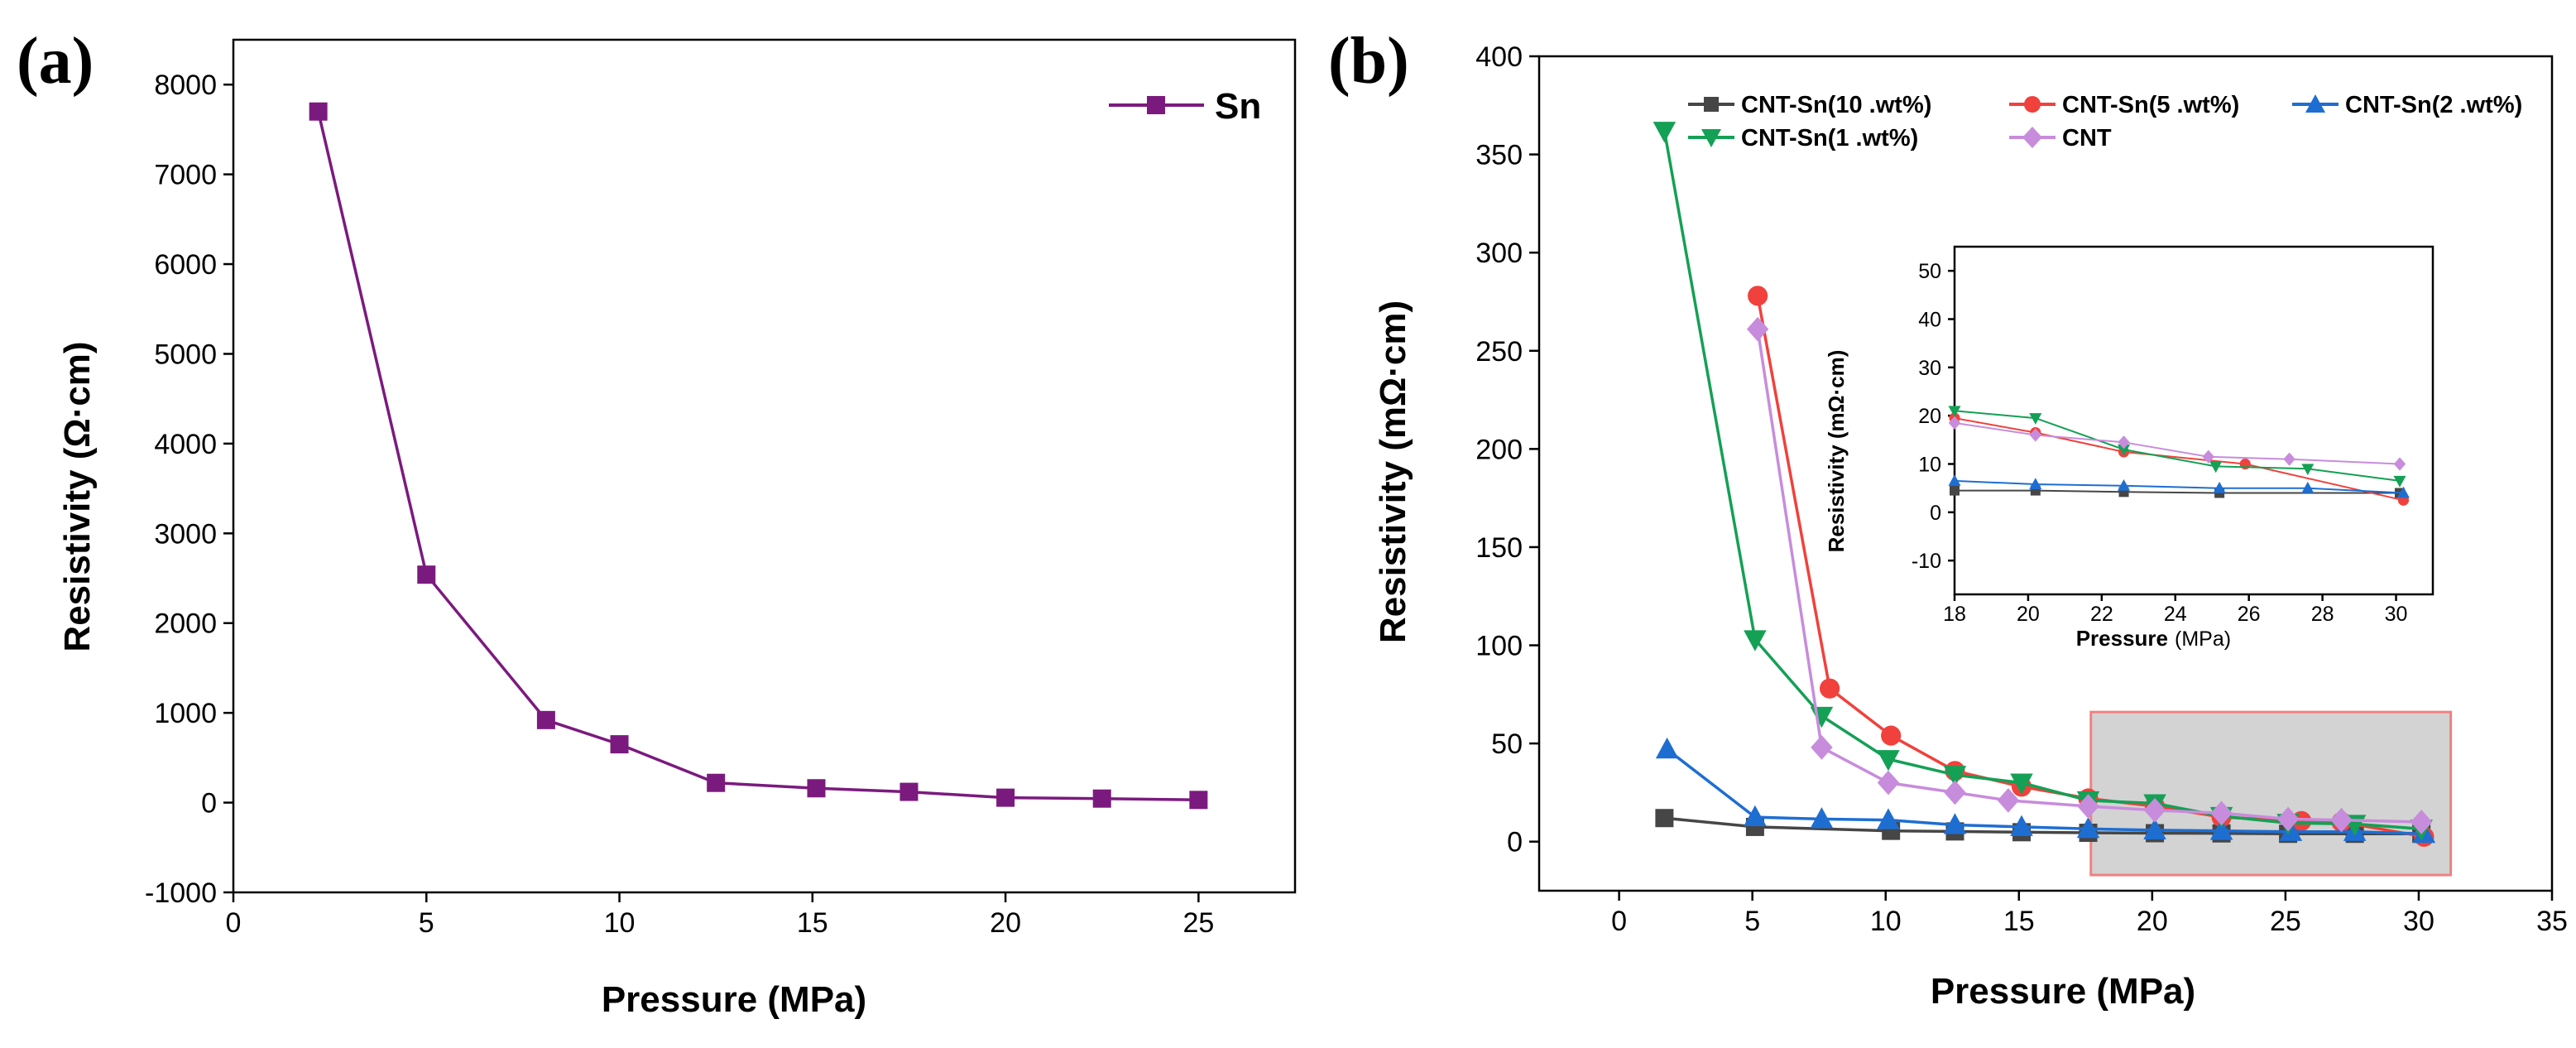 Image resolution: width=2576 pixels, height=1048 pixels. Describe the element at coordinates (1499, 548) in the screenshot. I see `panel-b-y-tick-label: 150` at that location.